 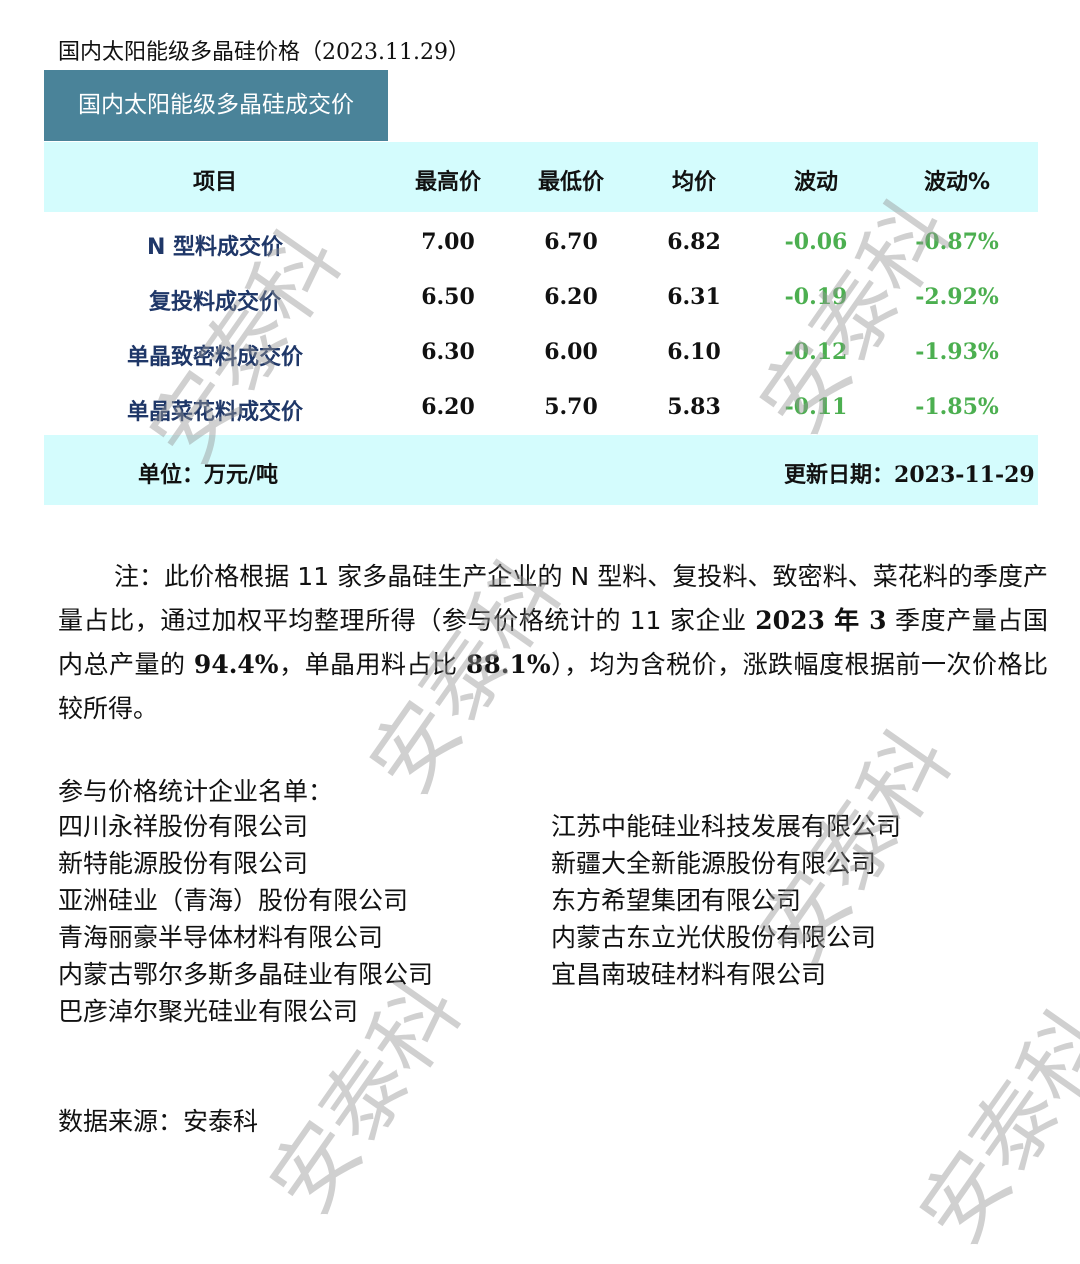 What do you see at coordinates (215, 182) in the screenshot?
I see `header-item: 项目` at bounding box center [215, 182].